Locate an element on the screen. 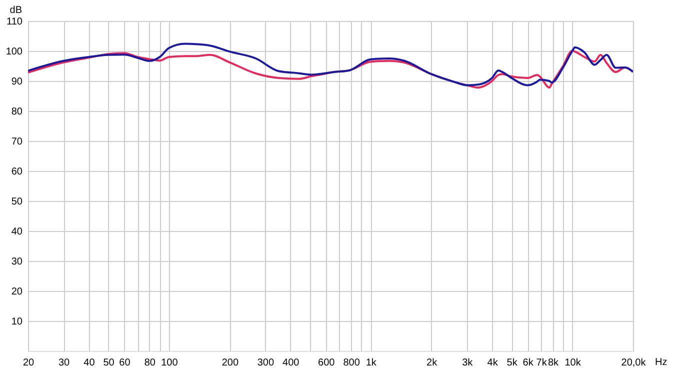  x-tick-label: 60 is located at coordinates (125, 363).